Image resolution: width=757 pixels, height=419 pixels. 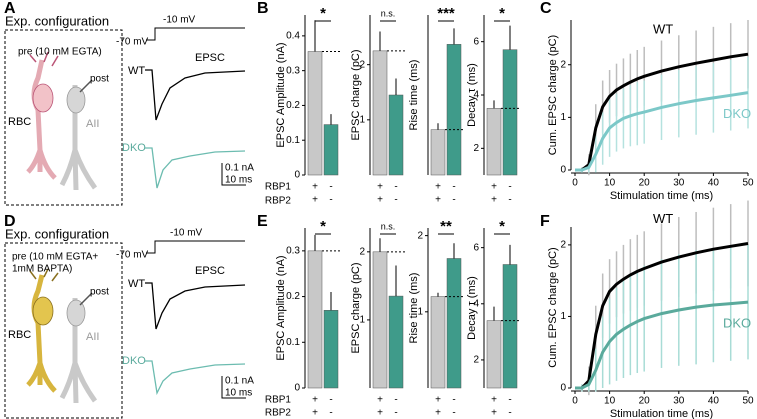 I want to click on scale-y-label: 0.1 nA, so click(x=239, y=168).